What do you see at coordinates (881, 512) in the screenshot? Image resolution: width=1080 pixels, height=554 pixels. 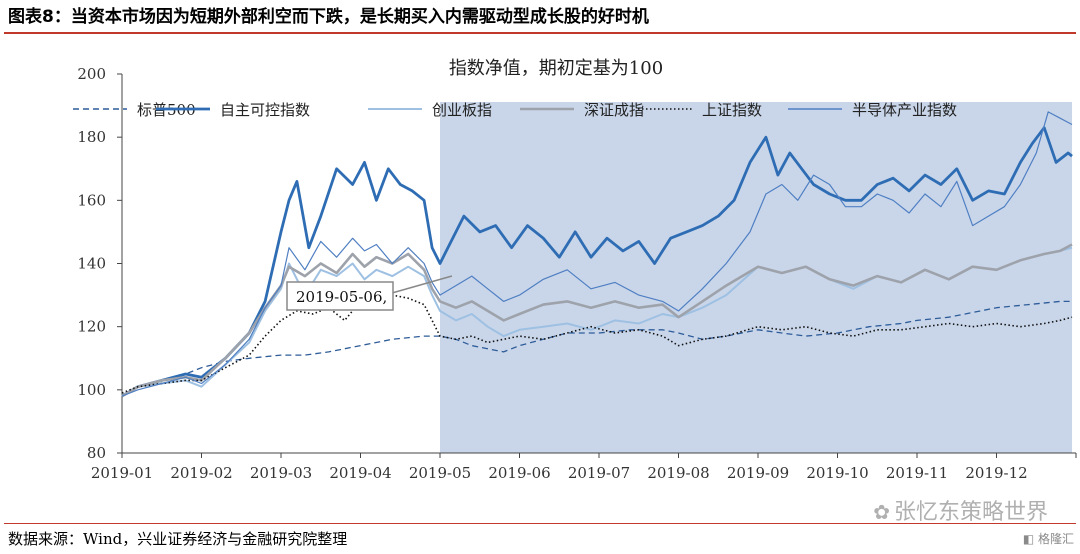 I see `wechat-icon: ✿` at bounding box center [881, 512].